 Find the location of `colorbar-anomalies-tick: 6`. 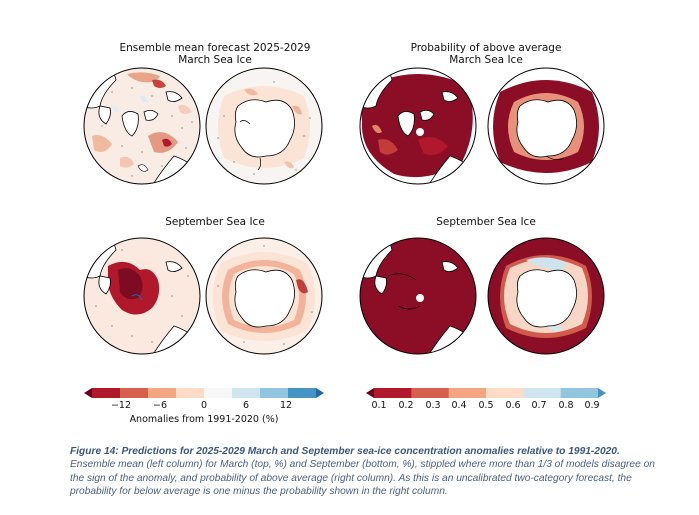

colorbar-anomalies-tick: 6 is located at coordinates (246, 405).